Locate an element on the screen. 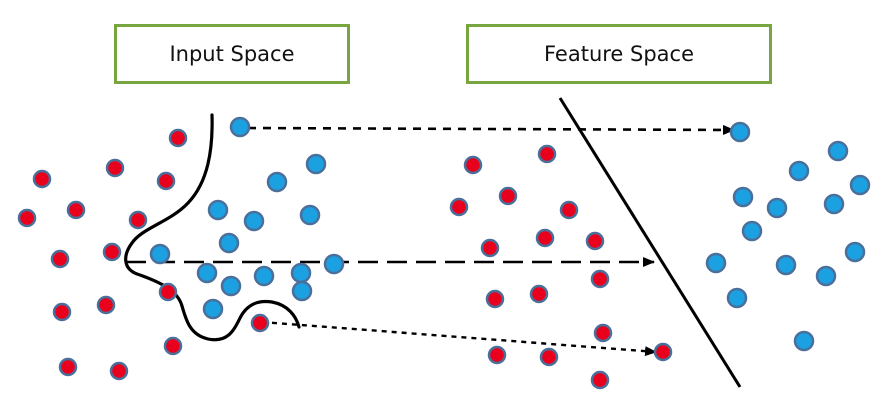 The height and width of the screenshot is (410, 894). input-space-label: Input Space is located at coordinates (232, 54).